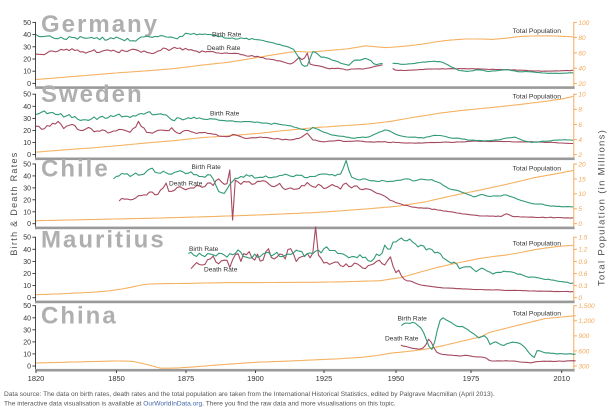  What do you see at coordinates (582, 274) in the screenshot?
I see `svg-text: 0.6` at bounding box center [582, 274].